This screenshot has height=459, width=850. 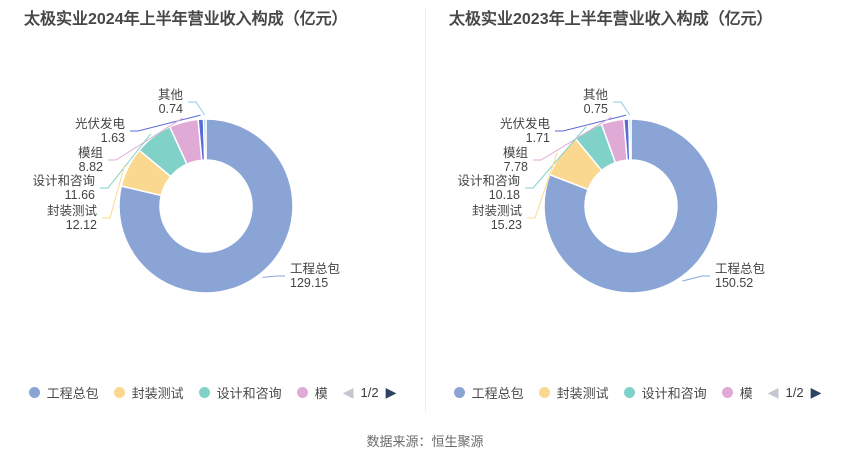 What do you see at coordinates (504, 195) in the screenshot?
I see `svg-text: 10.18` at bounding box center [504, 195].